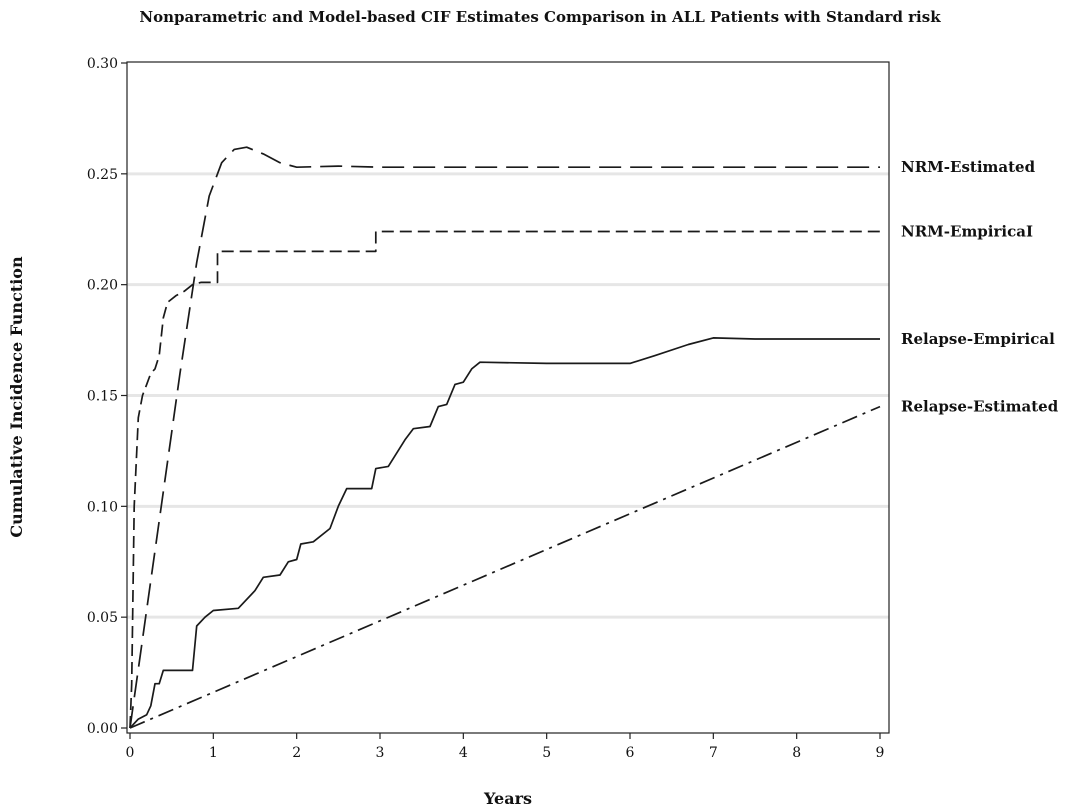 The height and width of the screenshot is (812, 1083). What do you see at coordinates (102, 618) in the screenshot?
I see `y-tick-label: 0.05` at bounding box center [102, 618].